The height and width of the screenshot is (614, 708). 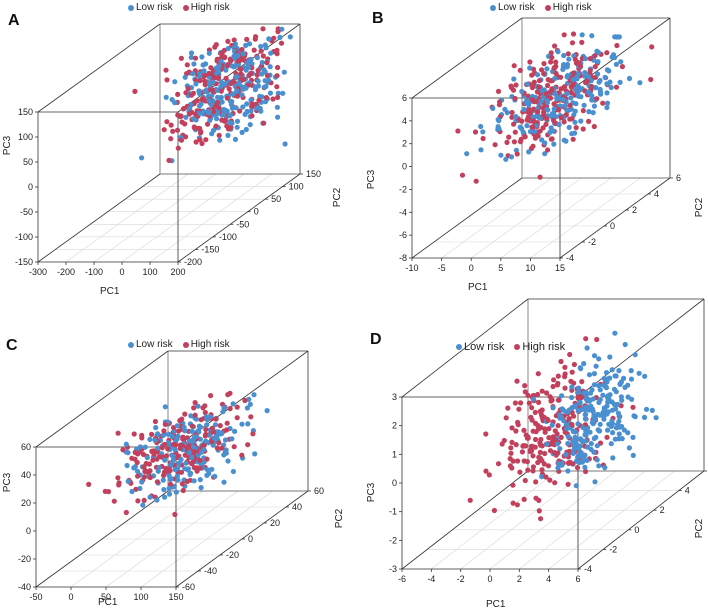 I want to click on panel-letter: A, so click(x=14, y=20).